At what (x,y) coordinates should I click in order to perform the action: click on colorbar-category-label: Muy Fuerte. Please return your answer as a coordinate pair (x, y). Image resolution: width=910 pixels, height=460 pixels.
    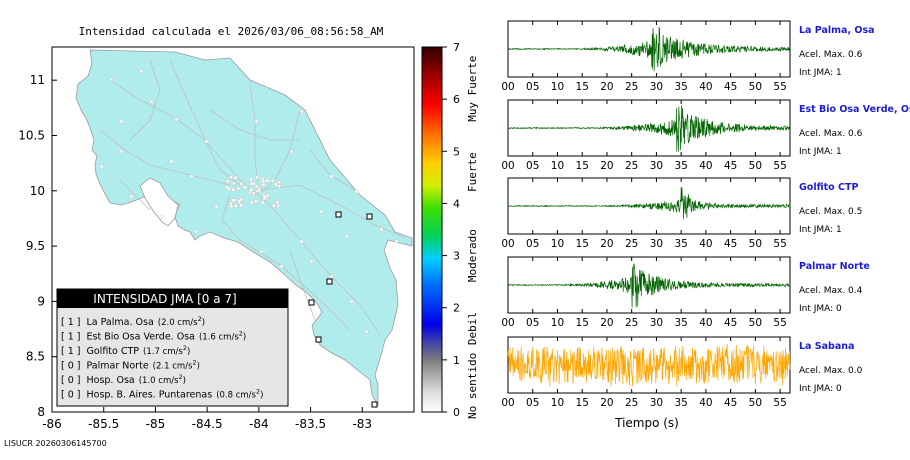
    Looking at the image, I should click on (472, 89).